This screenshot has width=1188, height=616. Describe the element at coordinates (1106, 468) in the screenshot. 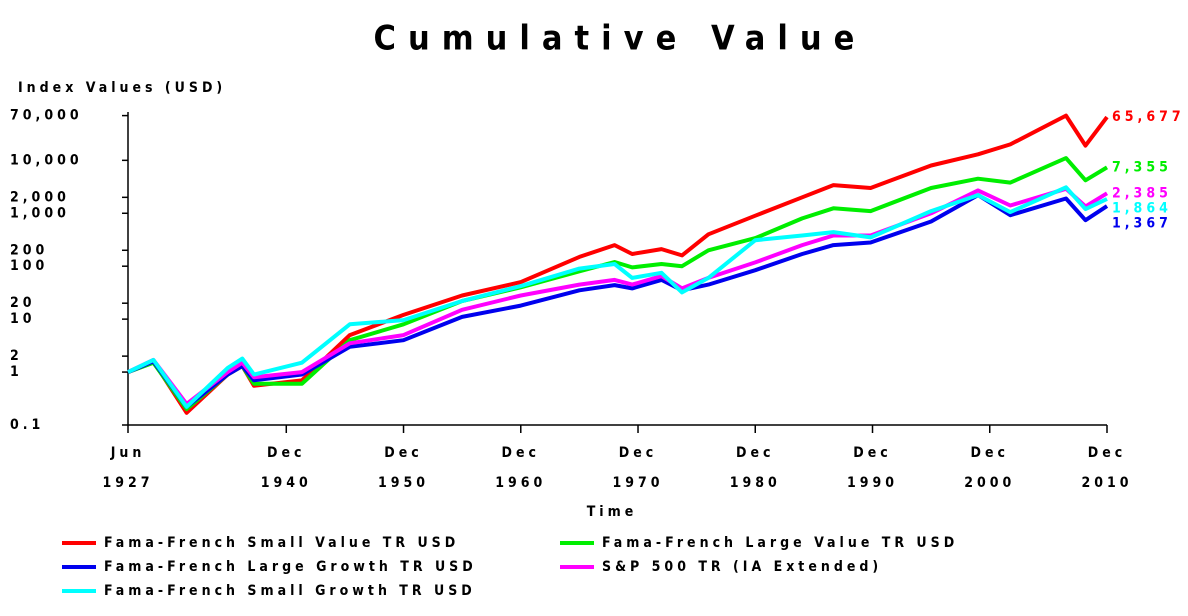

I see `x-tick-label: Dec 2010` at that location.